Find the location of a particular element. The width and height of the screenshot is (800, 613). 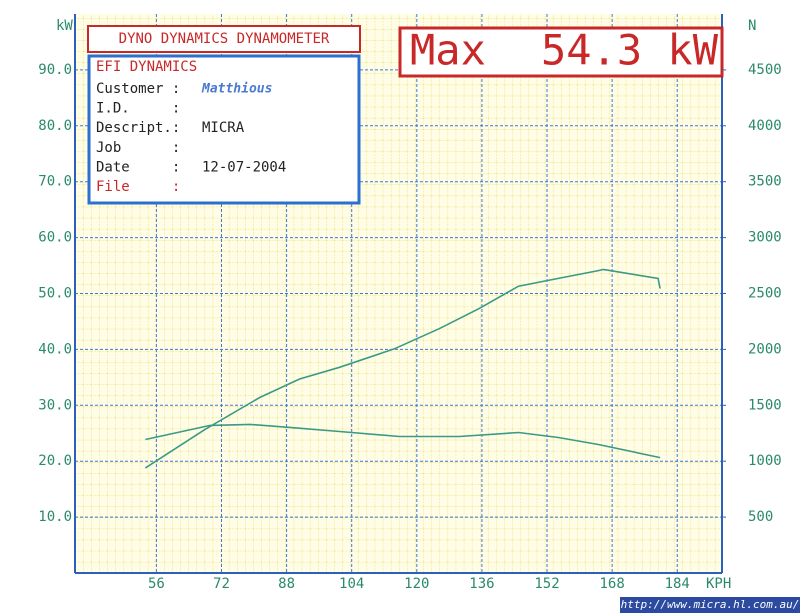

x-tick-label: 184 is located at coordinates (677, 584).